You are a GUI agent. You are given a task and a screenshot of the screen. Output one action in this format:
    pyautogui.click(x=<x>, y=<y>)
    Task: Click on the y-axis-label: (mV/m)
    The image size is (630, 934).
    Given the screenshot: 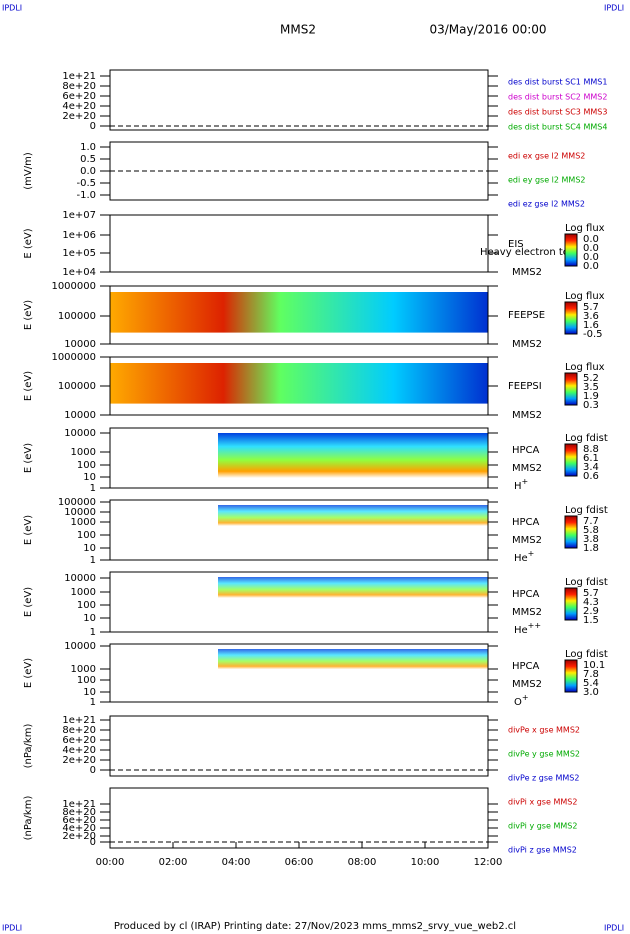 What is the action you would take?
    pyautogui.click(x=28, y=171)
    